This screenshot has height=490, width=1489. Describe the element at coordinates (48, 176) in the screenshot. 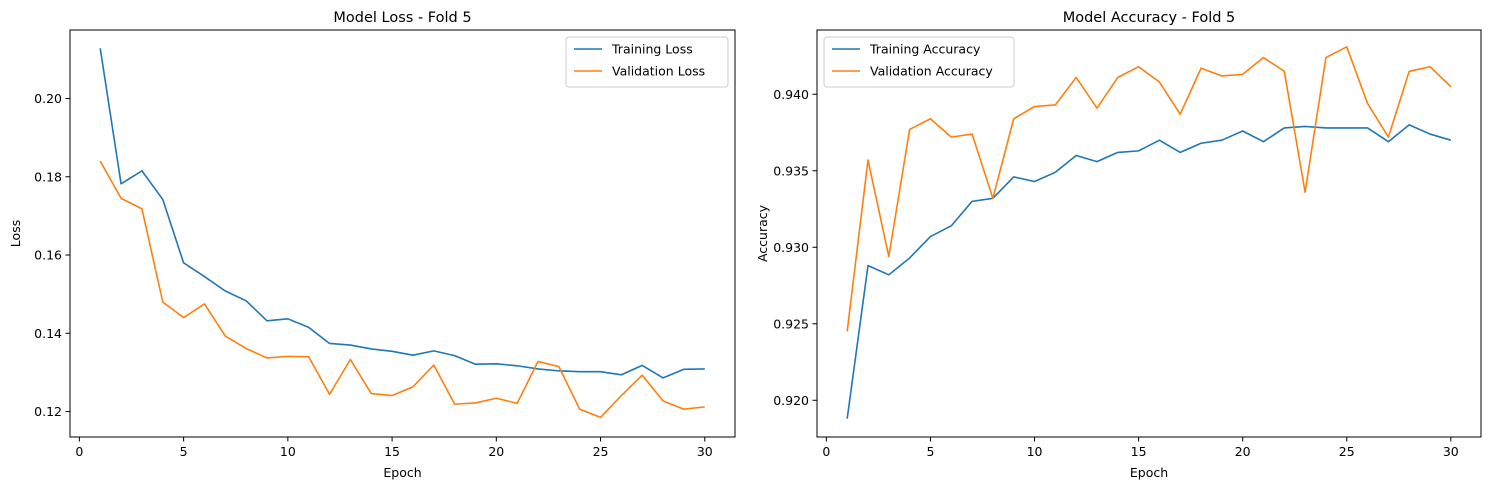

I see `y-tick-label: 0.18` at that location.